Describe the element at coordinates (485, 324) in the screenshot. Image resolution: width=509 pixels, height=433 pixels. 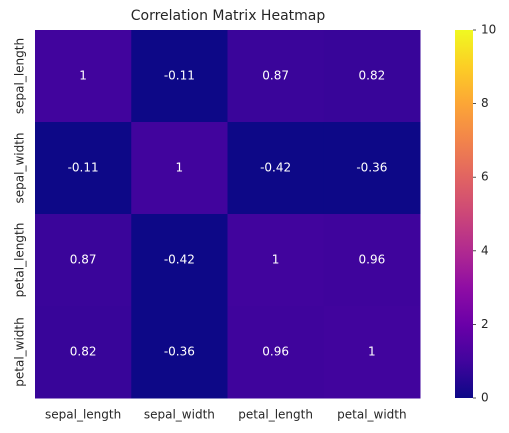
I see `colorbar-tick-label: 2` at that location.